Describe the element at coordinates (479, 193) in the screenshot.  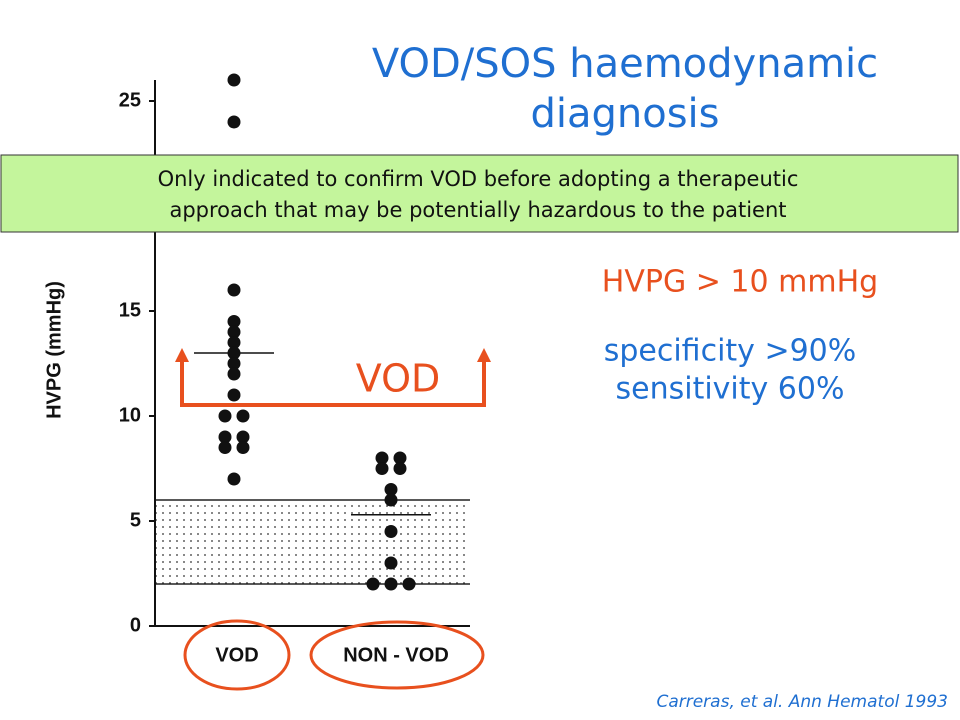
I see `banner` at that location.